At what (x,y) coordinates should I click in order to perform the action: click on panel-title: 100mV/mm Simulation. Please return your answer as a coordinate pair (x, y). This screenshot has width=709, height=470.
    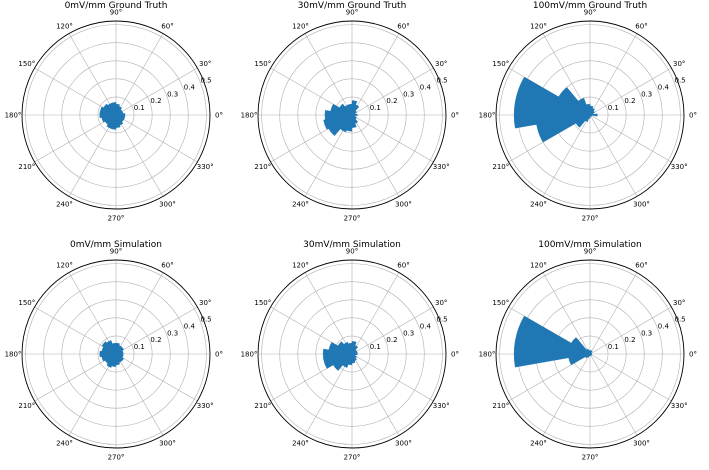
    Looking at the image, I should click on (589, 245).